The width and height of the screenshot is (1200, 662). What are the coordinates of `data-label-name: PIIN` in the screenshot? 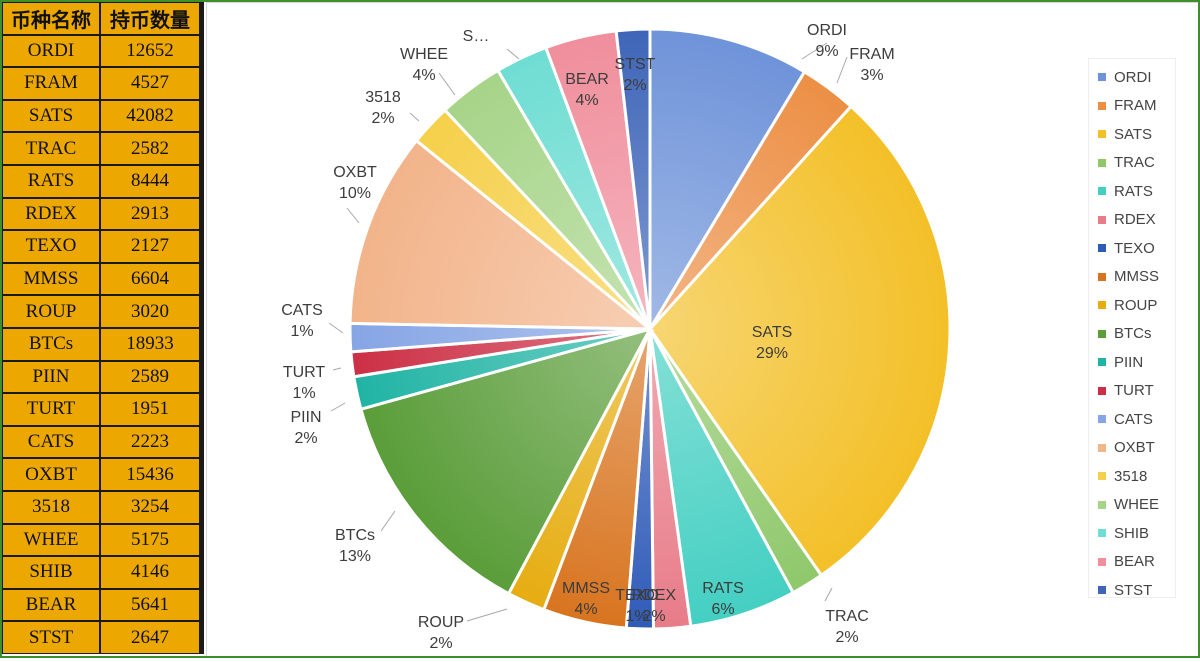 It's located at (305, 417).